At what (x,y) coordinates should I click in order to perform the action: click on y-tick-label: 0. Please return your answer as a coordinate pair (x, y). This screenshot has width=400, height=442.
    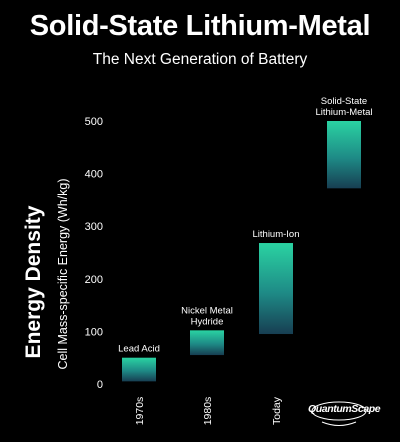
    Looking at the image, I should click on (100, 385).